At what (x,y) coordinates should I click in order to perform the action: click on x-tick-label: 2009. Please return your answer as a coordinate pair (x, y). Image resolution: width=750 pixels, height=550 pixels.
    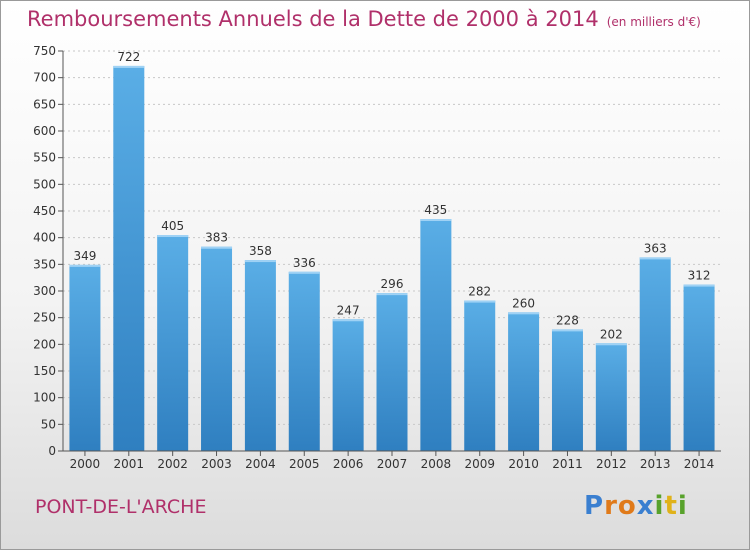
    Looking at the image, I should click on (479, 464).